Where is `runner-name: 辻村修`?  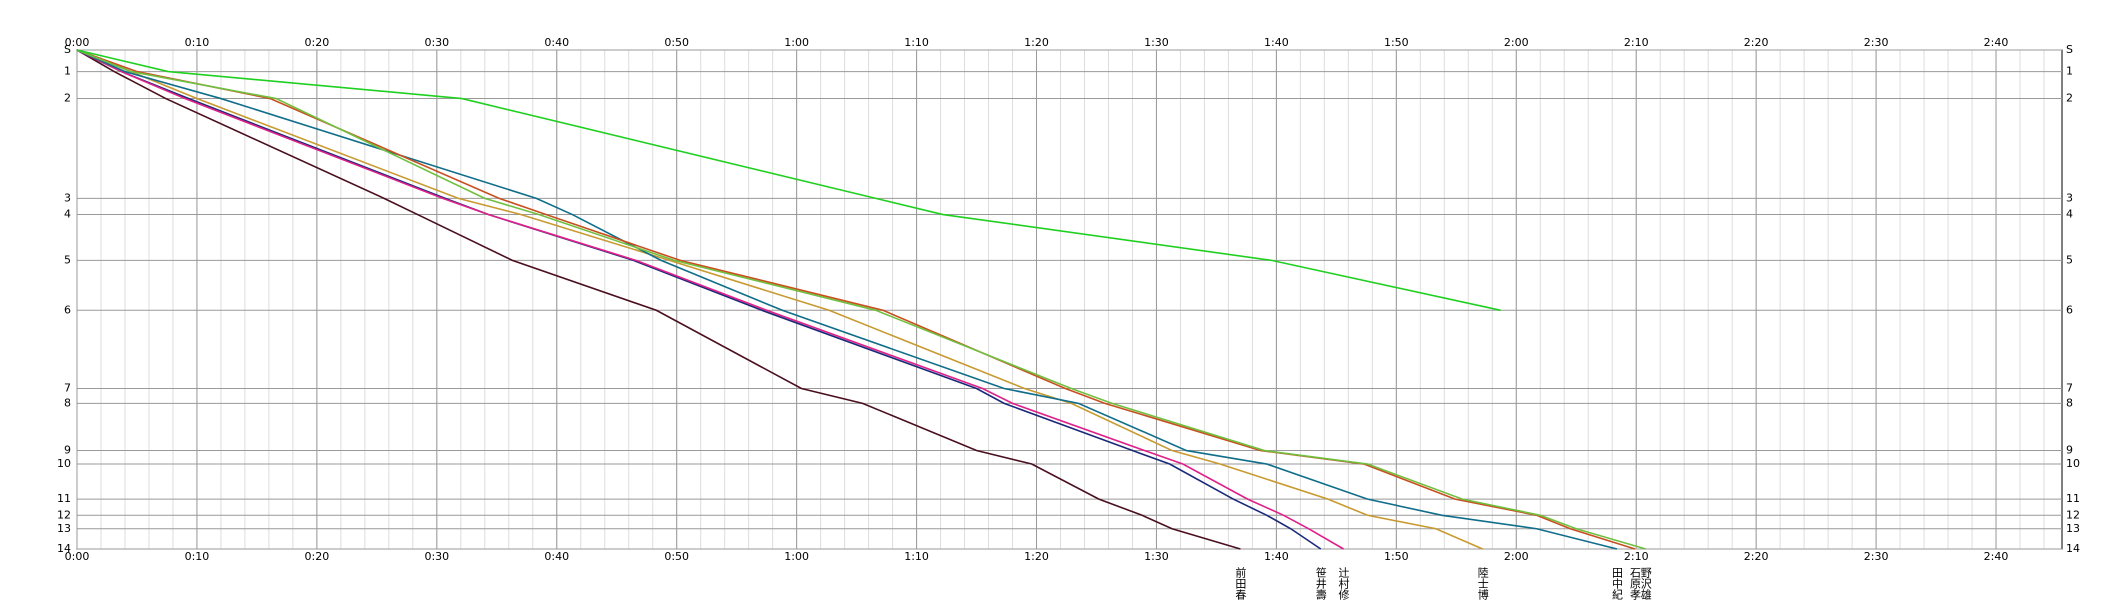
runner-name: 辻村修 is located at coordinates (1343, 583).